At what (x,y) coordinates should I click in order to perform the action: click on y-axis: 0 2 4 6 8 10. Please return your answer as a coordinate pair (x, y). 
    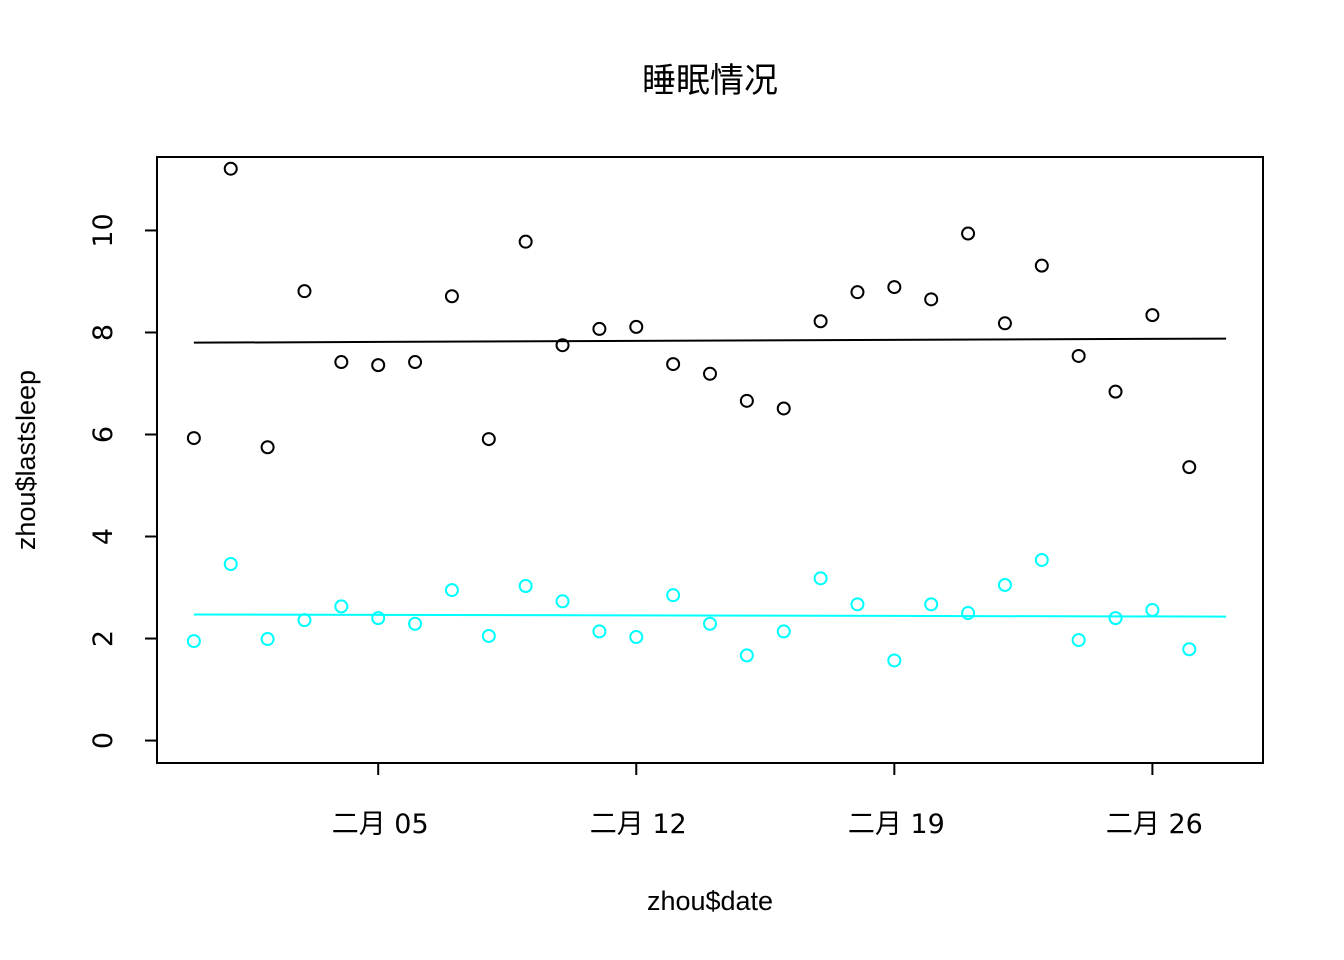
    Looking at the image, I should click on (122, 481).